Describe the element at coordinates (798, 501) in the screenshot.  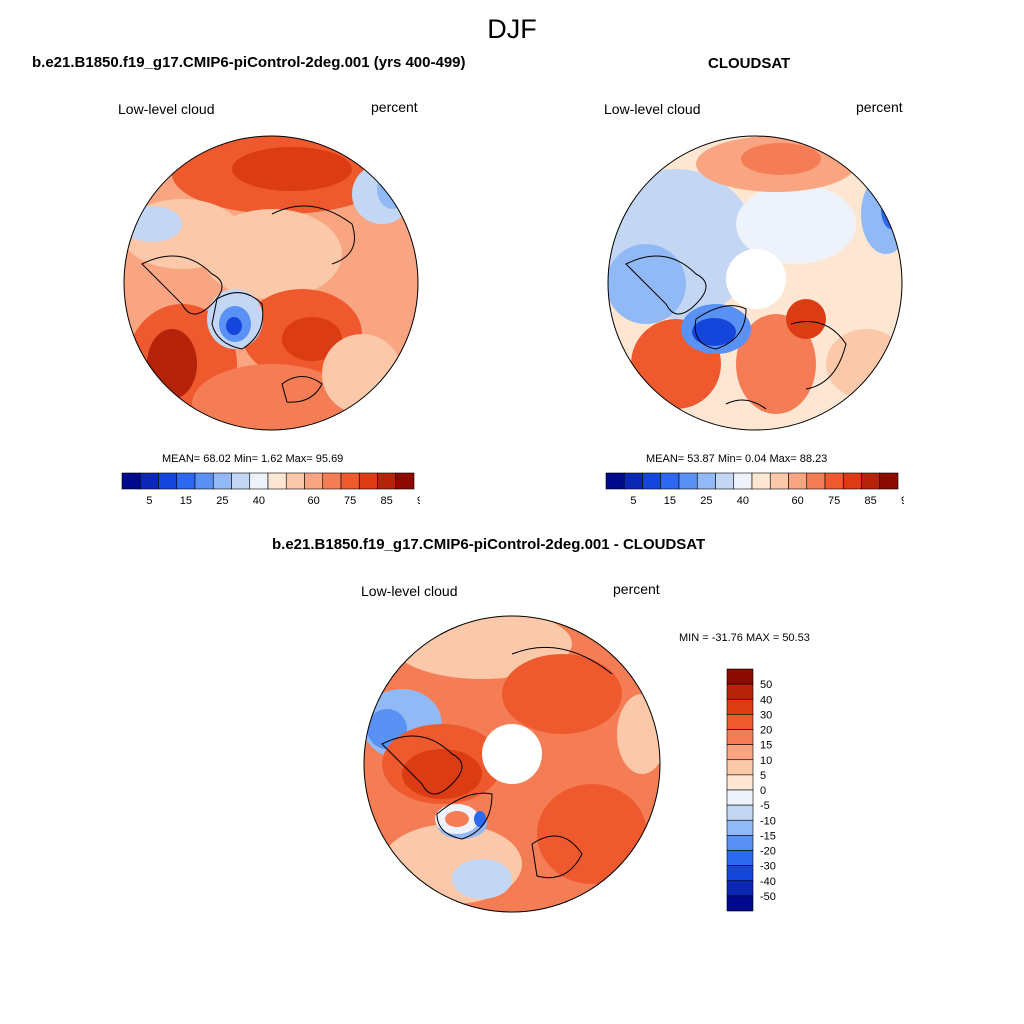
I see `panel2-colorbar-label-4: 60` at that location.